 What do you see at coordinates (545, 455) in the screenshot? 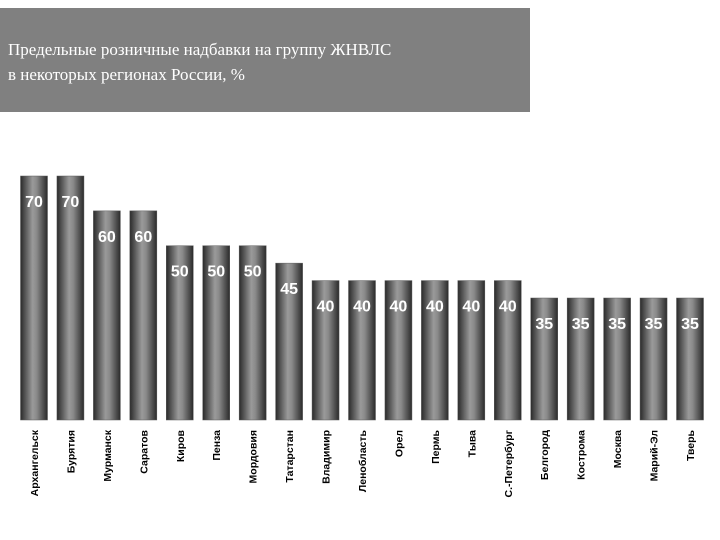
I see `x-tick-label: Белгород` at bounding box center [545, 455].